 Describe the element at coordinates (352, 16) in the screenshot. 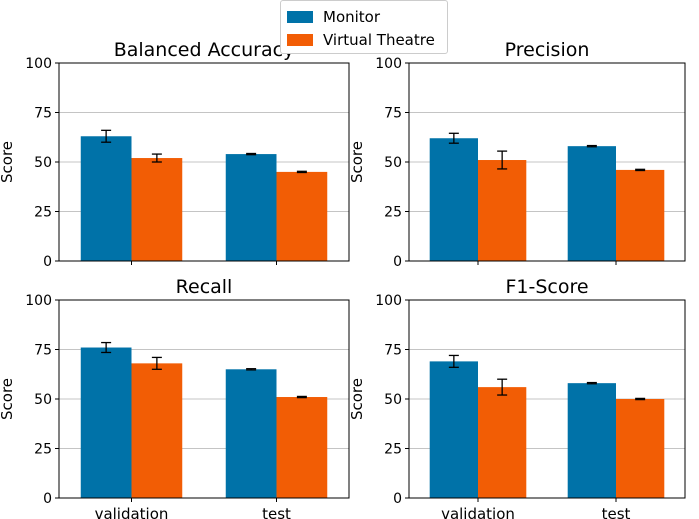

I see `legend-label-monitor: Monitor` at that location.